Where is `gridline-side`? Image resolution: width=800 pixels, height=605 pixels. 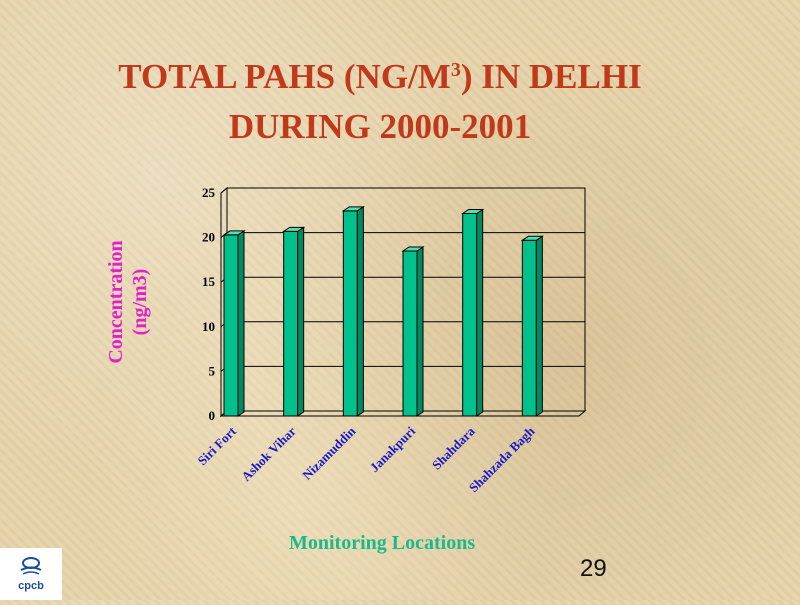
gridline-side is located at coordinates (224, 190).